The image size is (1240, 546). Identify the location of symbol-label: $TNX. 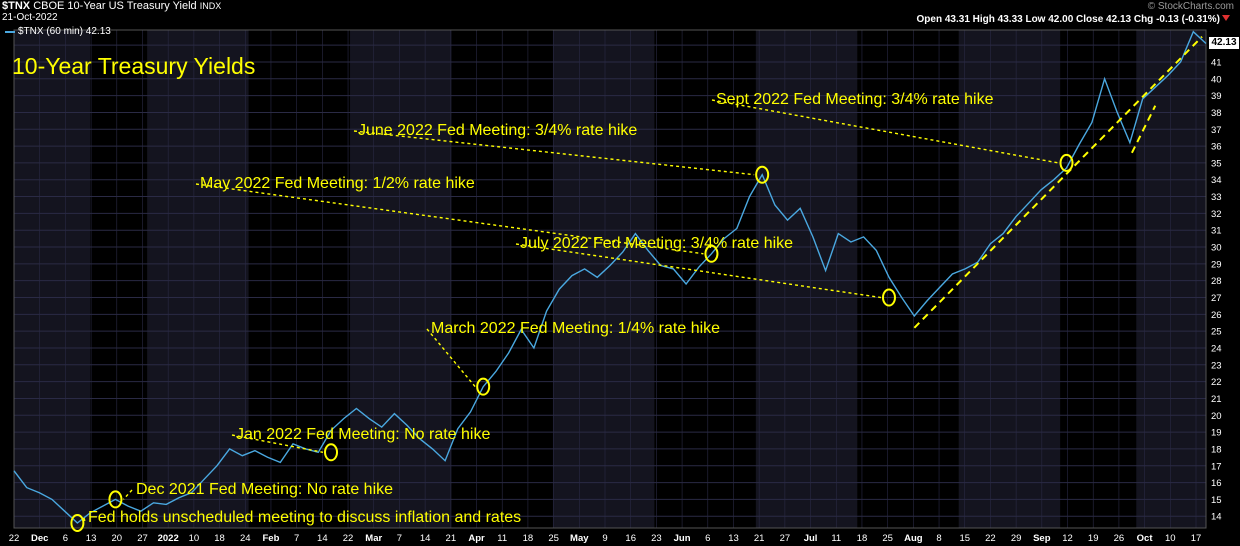
(16, 6).